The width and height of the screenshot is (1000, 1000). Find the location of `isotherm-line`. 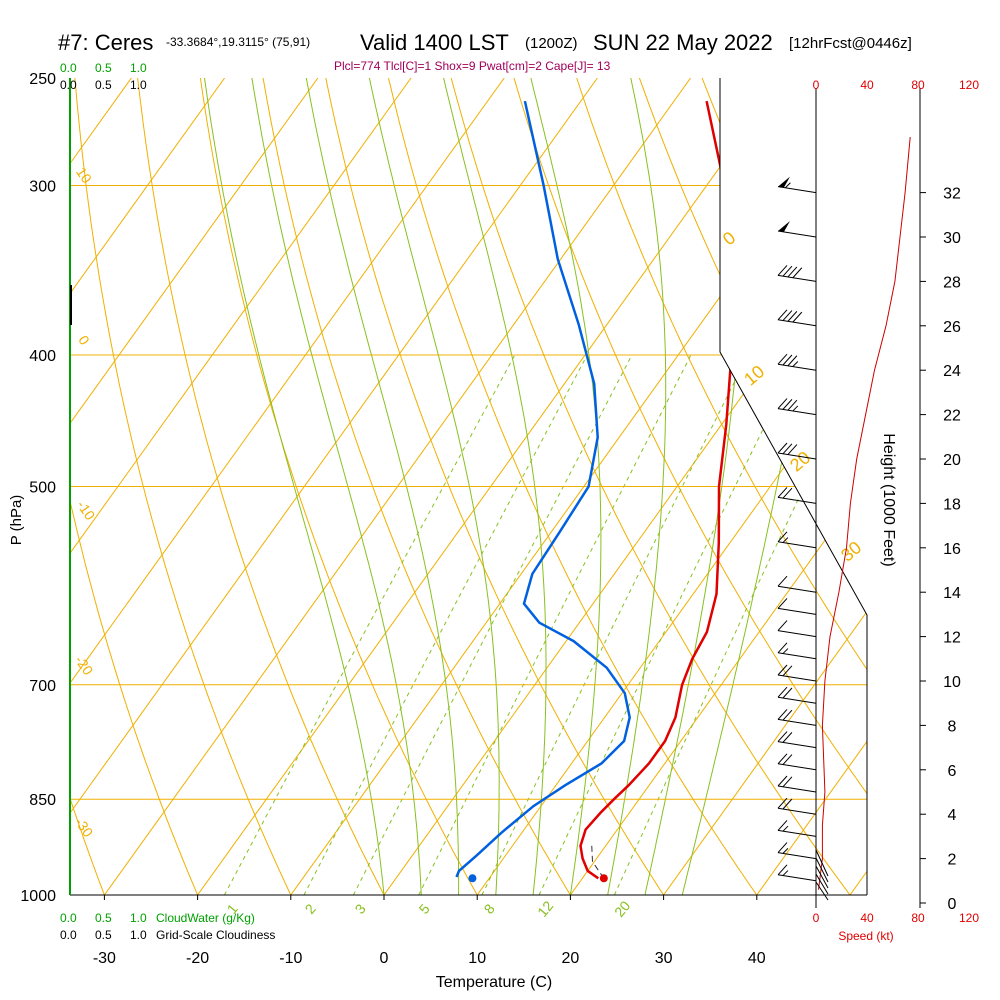

isotherm-line is located at coordinates (148, 486).